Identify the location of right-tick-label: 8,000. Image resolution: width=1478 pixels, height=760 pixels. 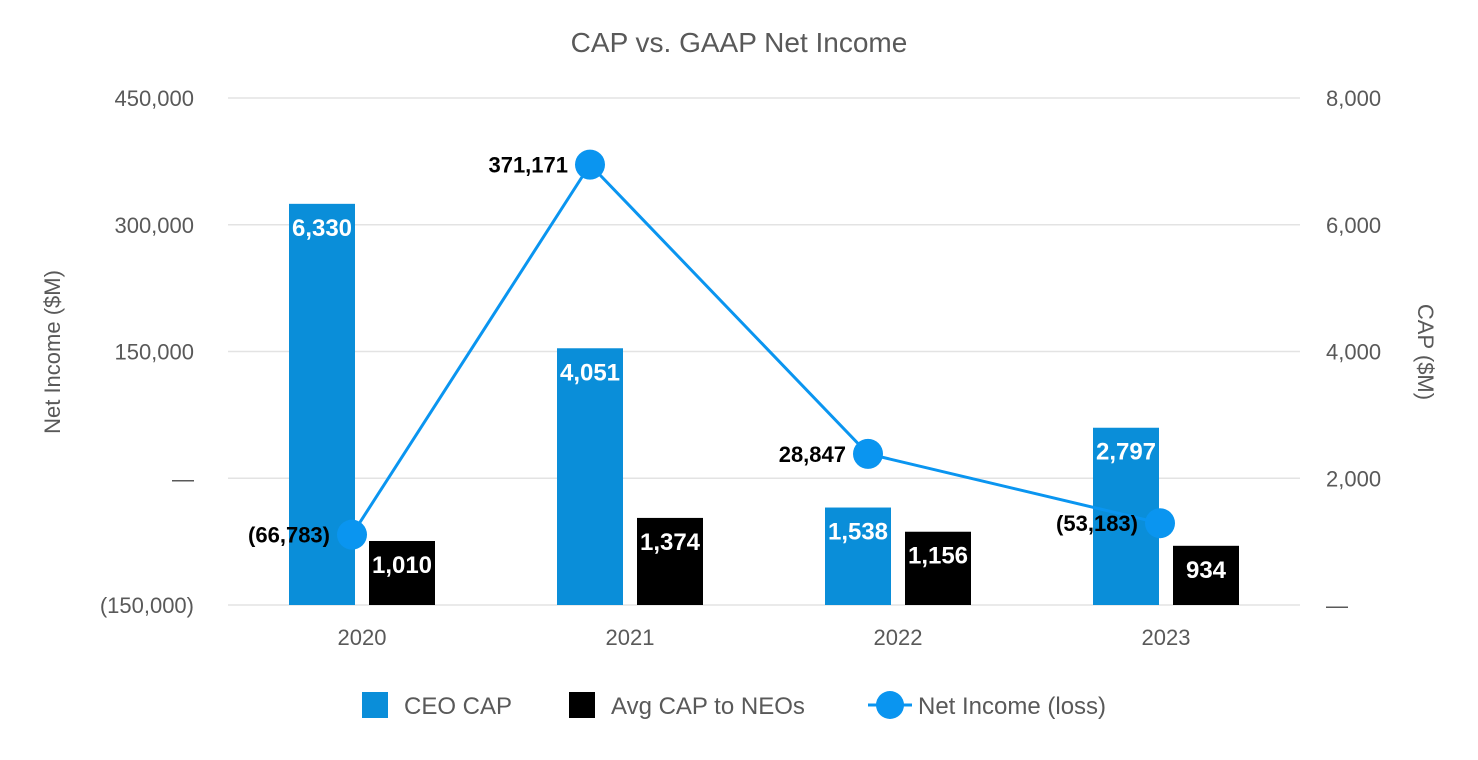
(1353, 98).